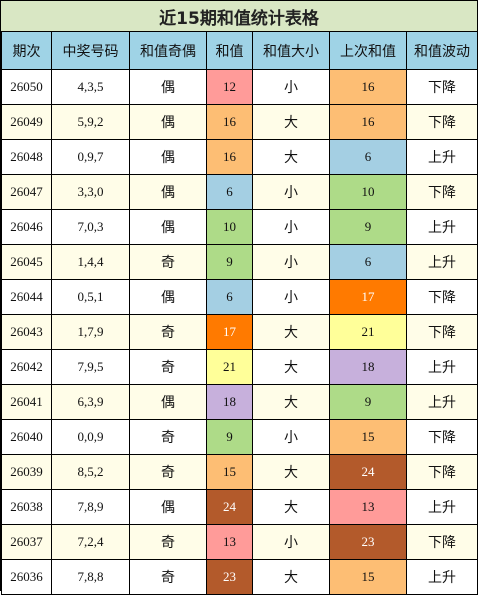  What do you see at coordinates (229, 577) in the screenshot?
I see `sum-cell: 23` at bounding box center [229, 577].